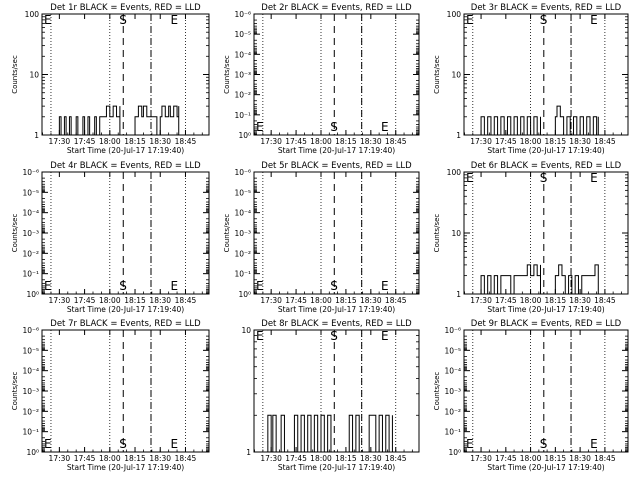 The image size is (640, 480). I want to click on panel-title: Det 5r BLACK = Events, RED = LLD, so click(336, 166).